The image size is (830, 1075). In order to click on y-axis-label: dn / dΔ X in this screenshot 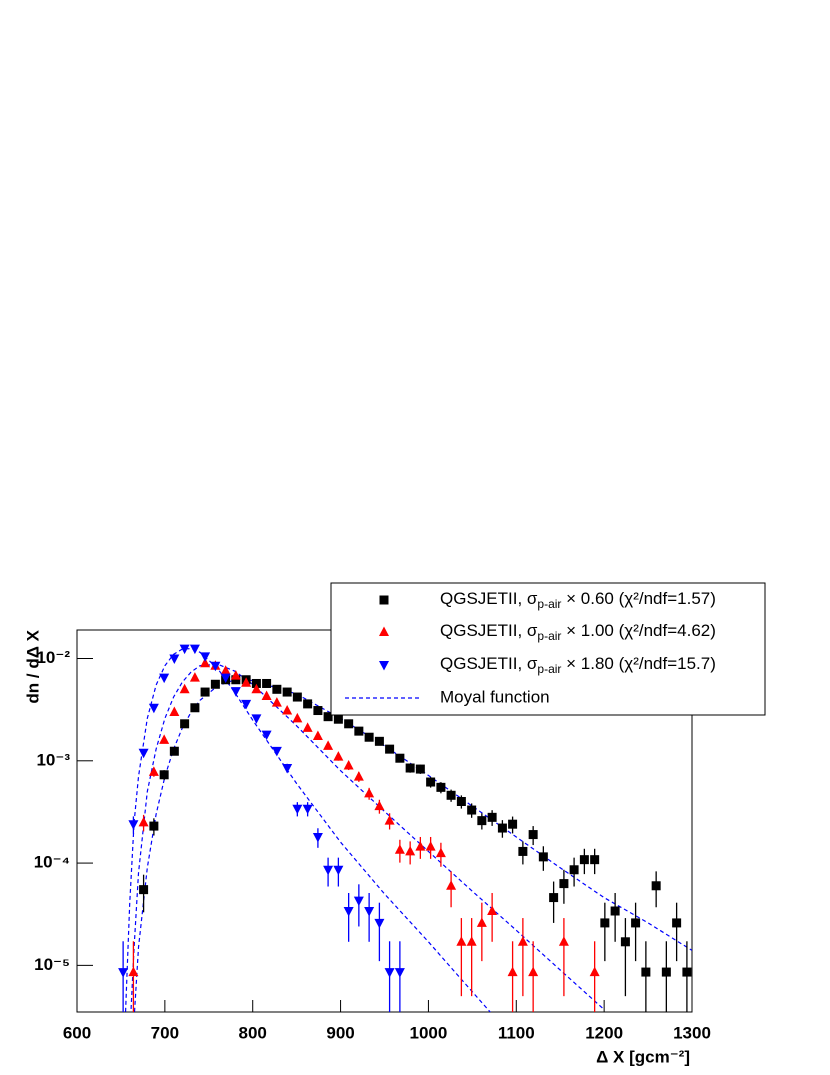, I will do `click(32, 666)`.